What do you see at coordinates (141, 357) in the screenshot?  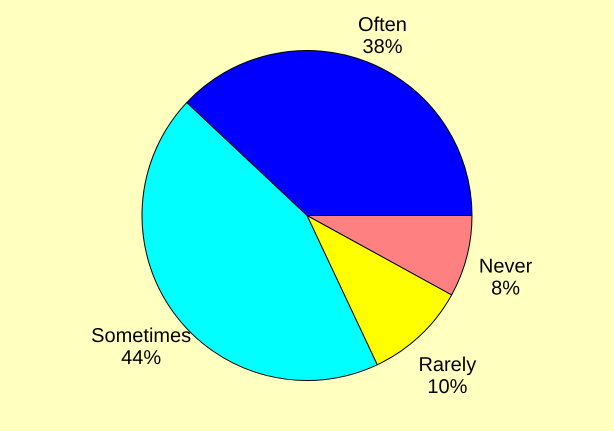 I see `data-label: 44%` at bounding box center [141, 357].